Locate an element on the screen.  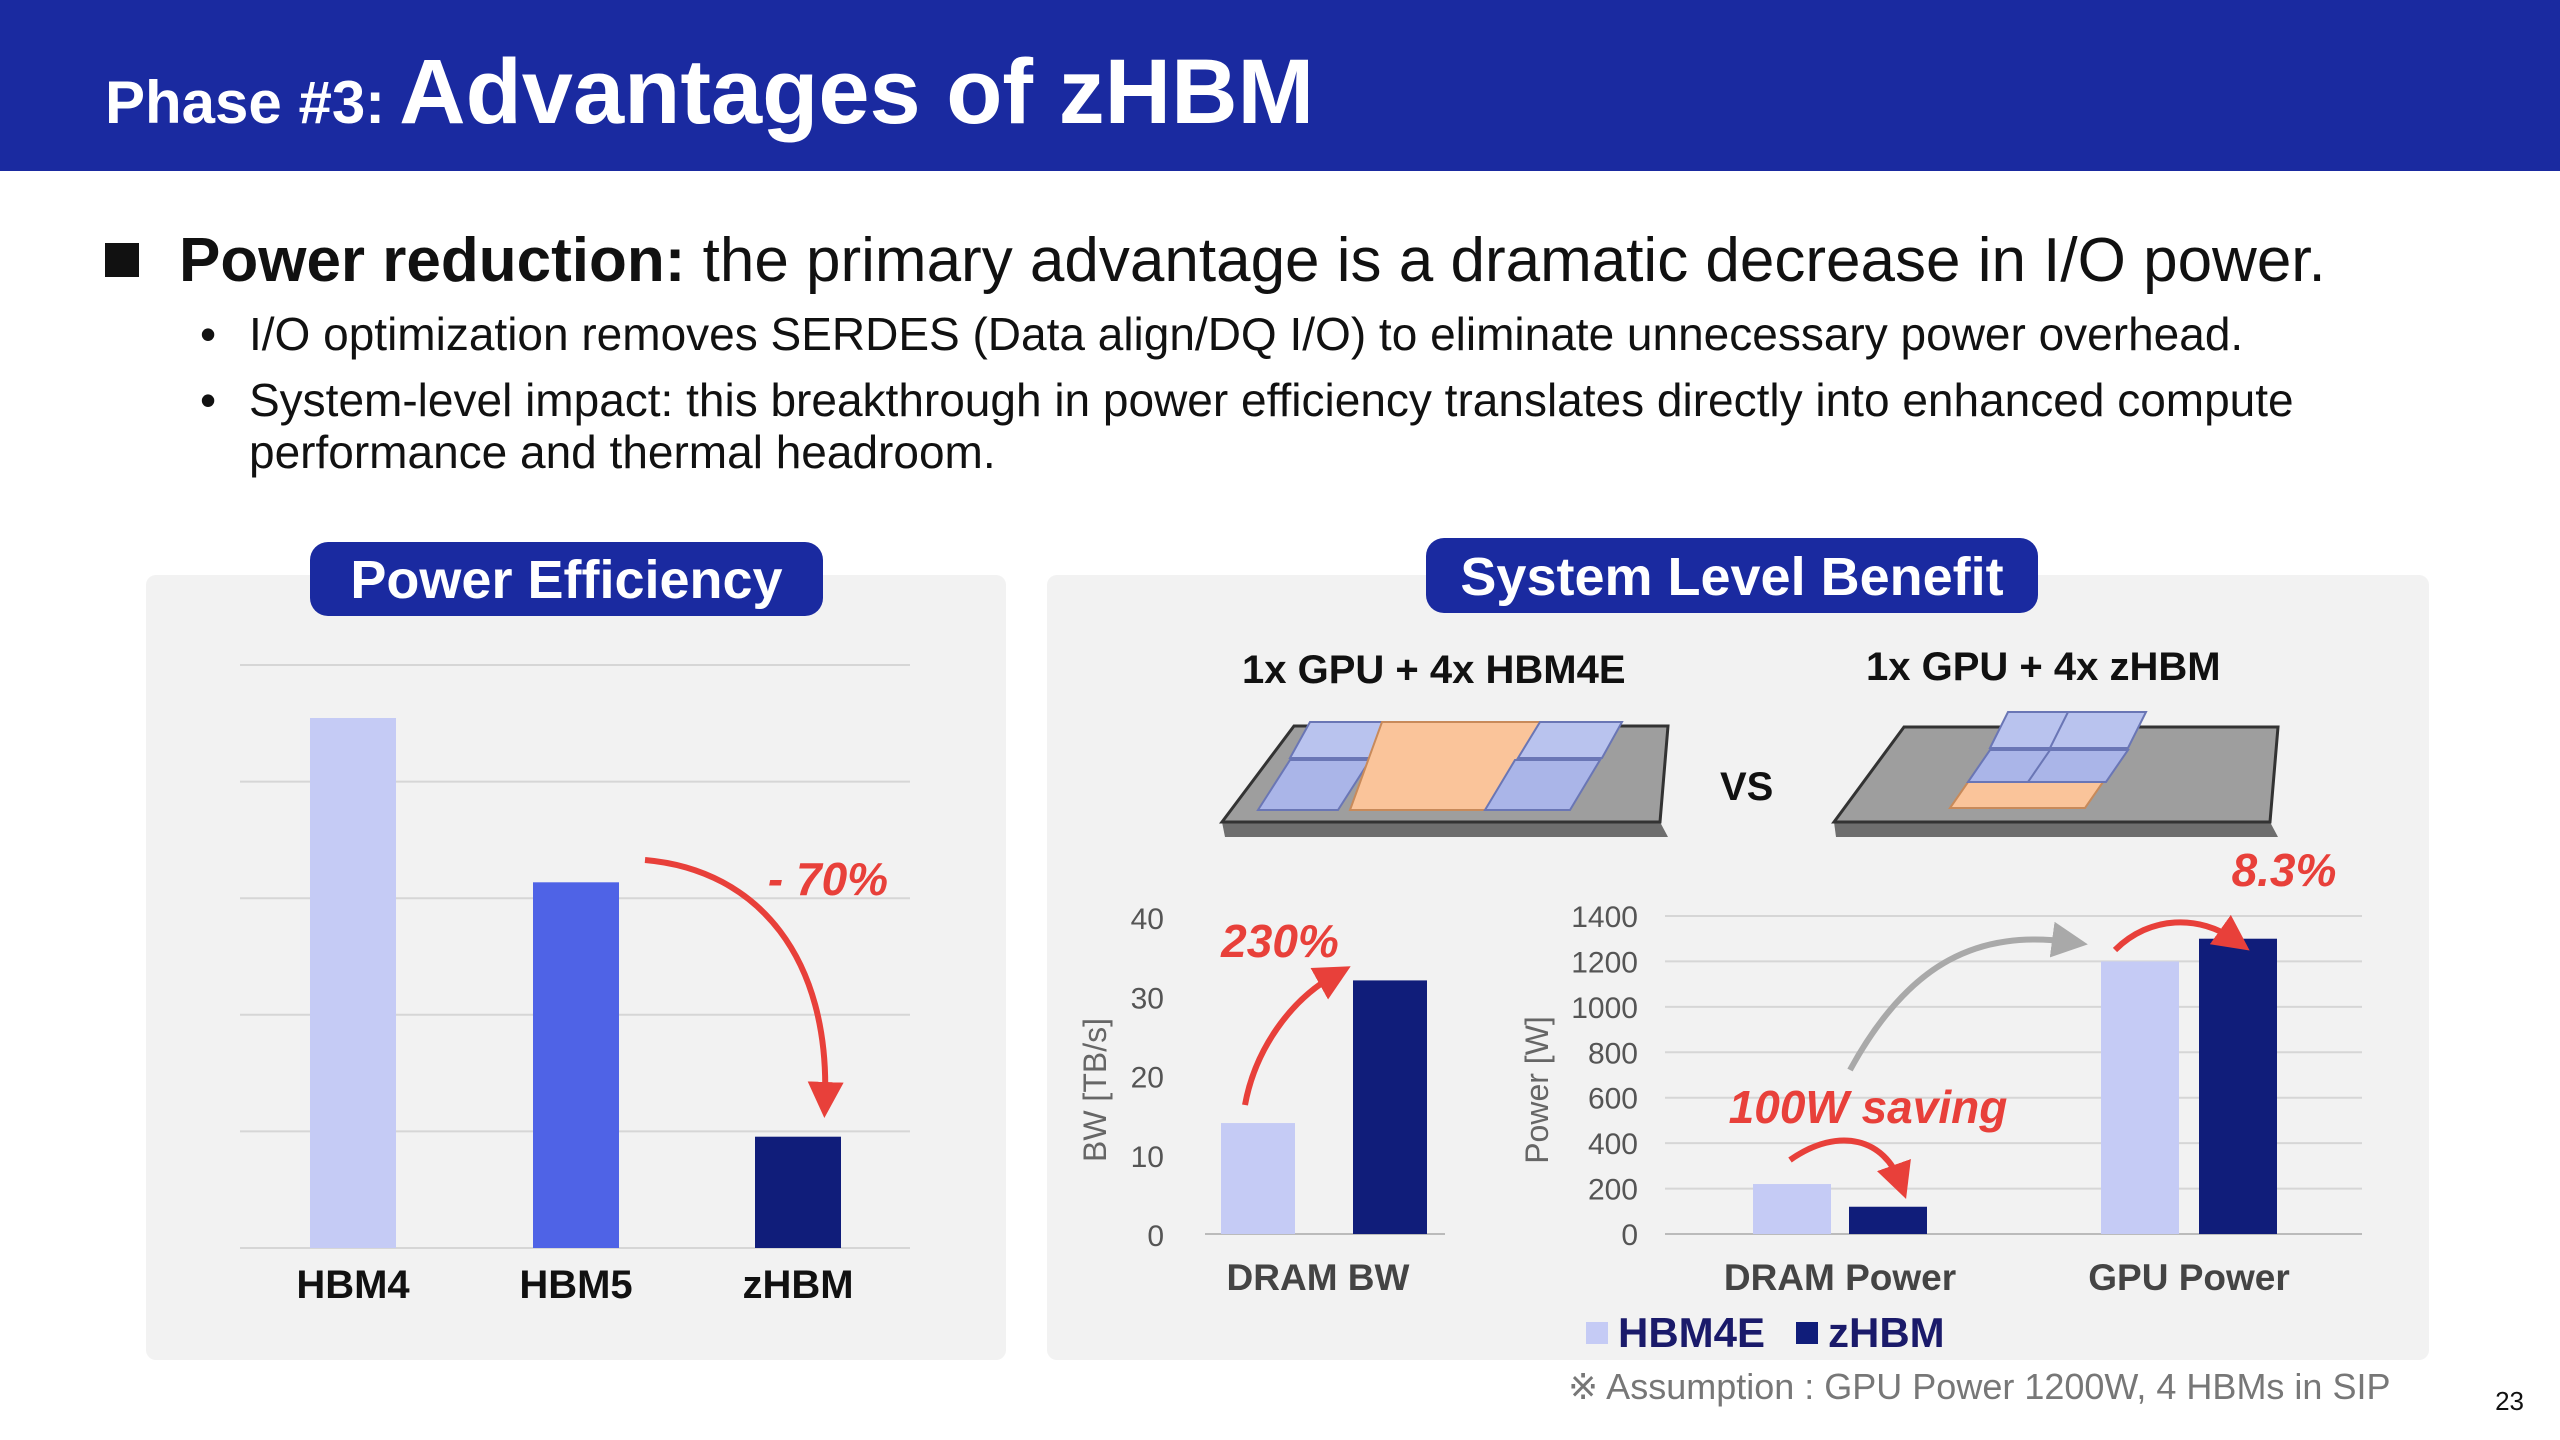
vs-label: VS is located at coordinates (1747, 787).